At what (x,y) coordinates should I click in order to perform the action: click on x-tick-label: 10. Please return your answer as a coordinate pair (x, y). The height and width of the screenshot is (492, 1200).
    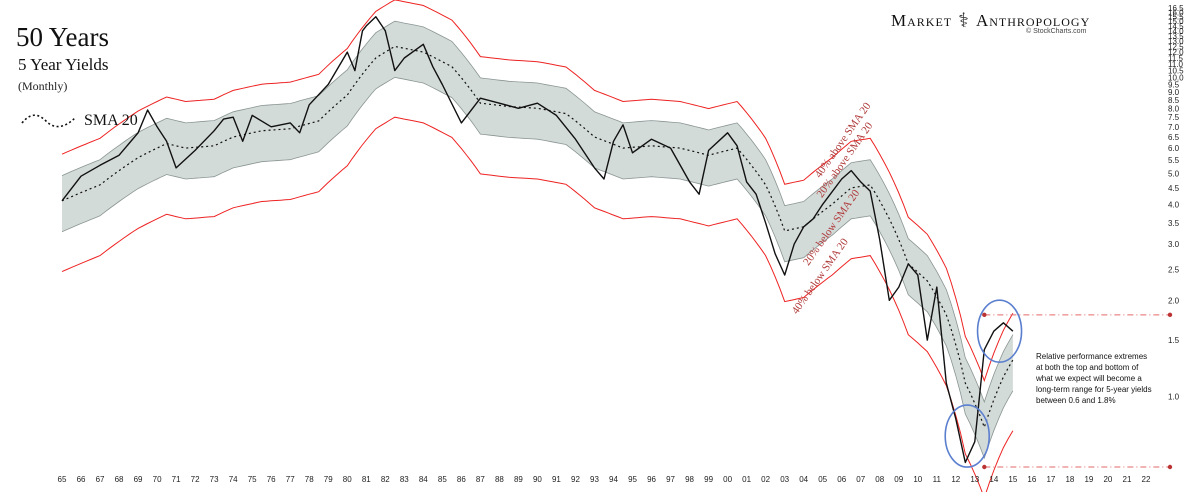
    Looking at the image, I should click on (917, 479).